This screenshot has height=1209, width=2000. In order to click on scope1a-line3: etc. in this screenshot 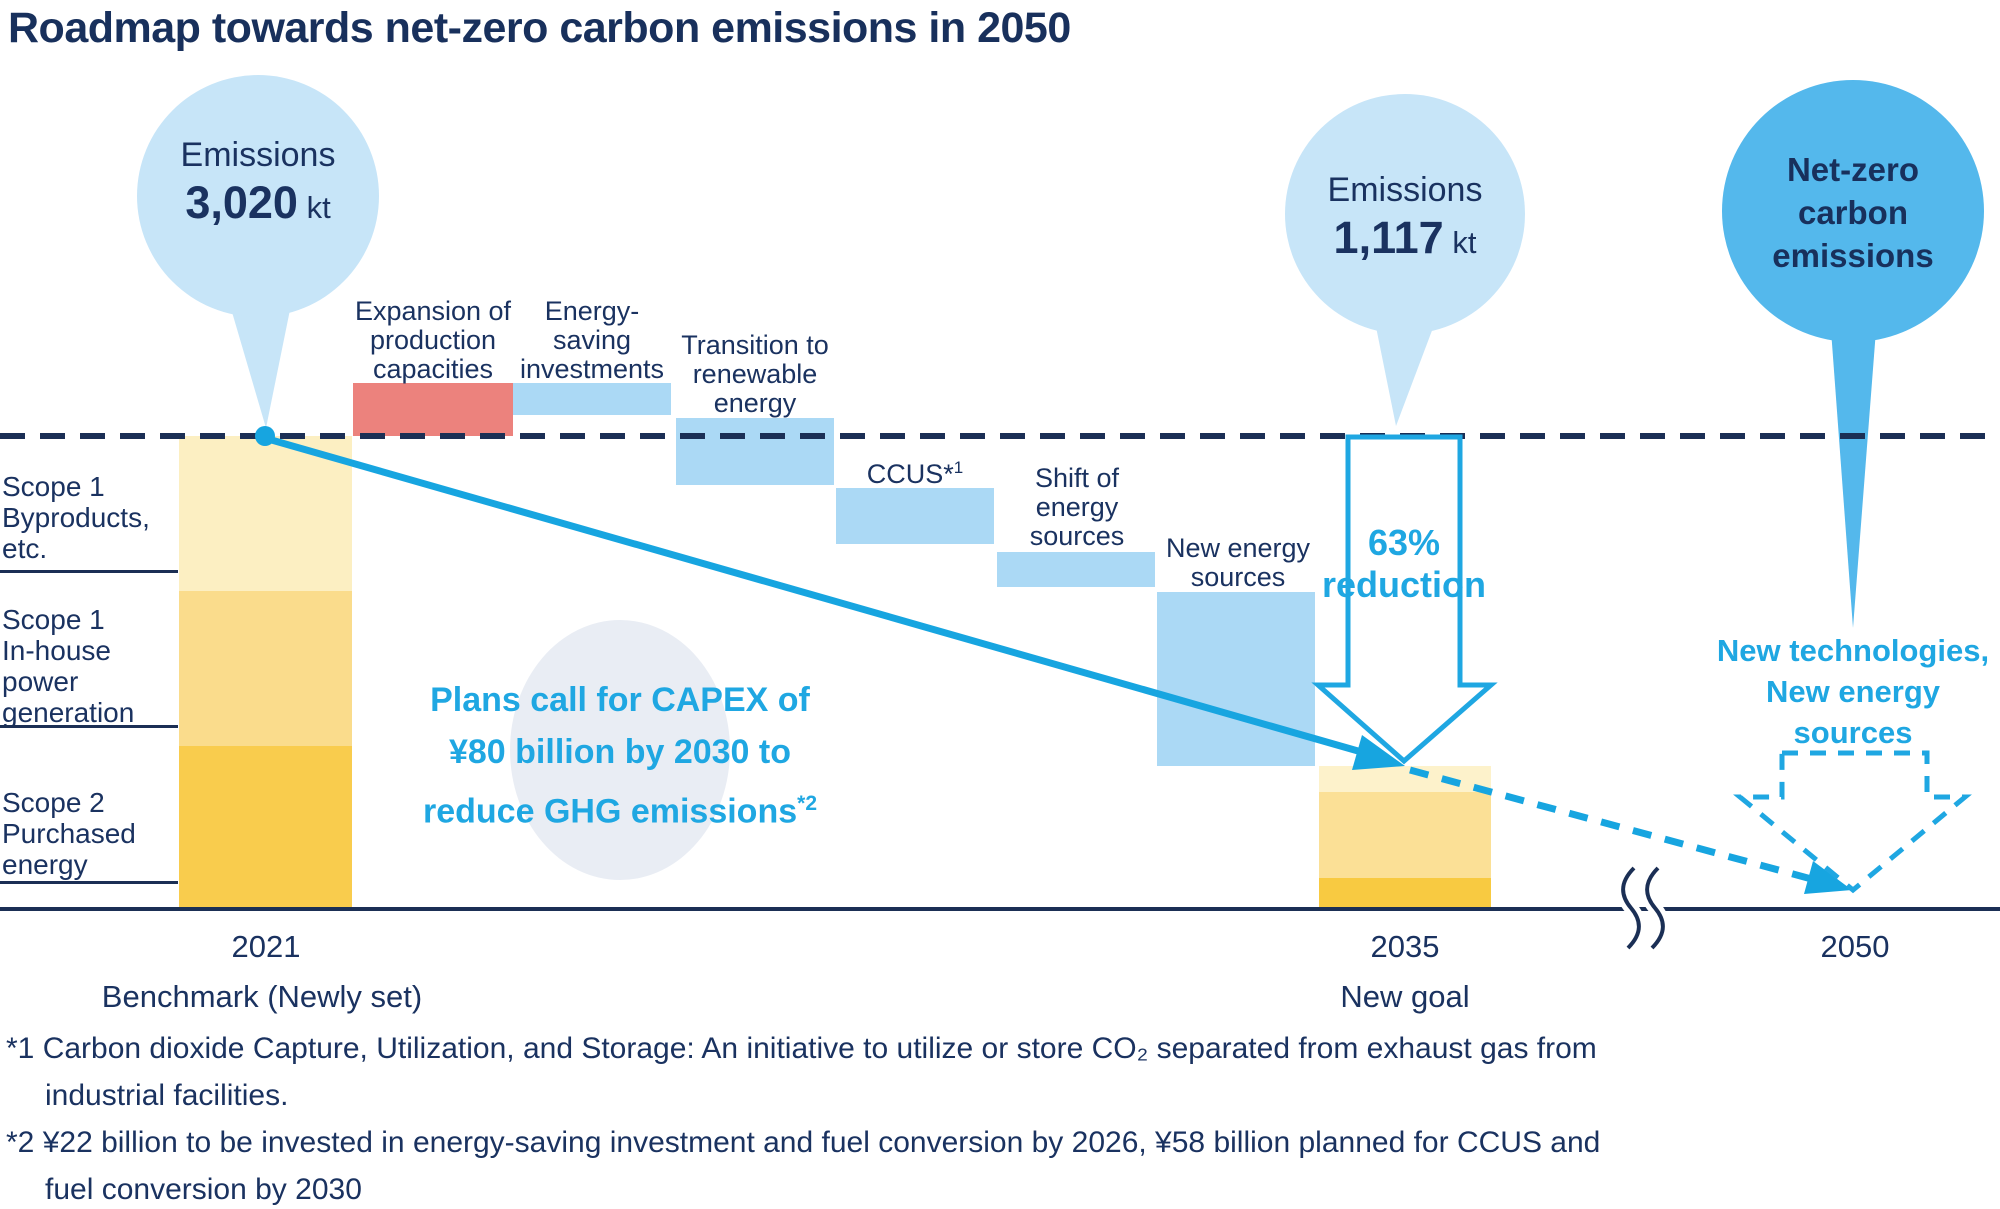, I will do `click(25, 548)`.